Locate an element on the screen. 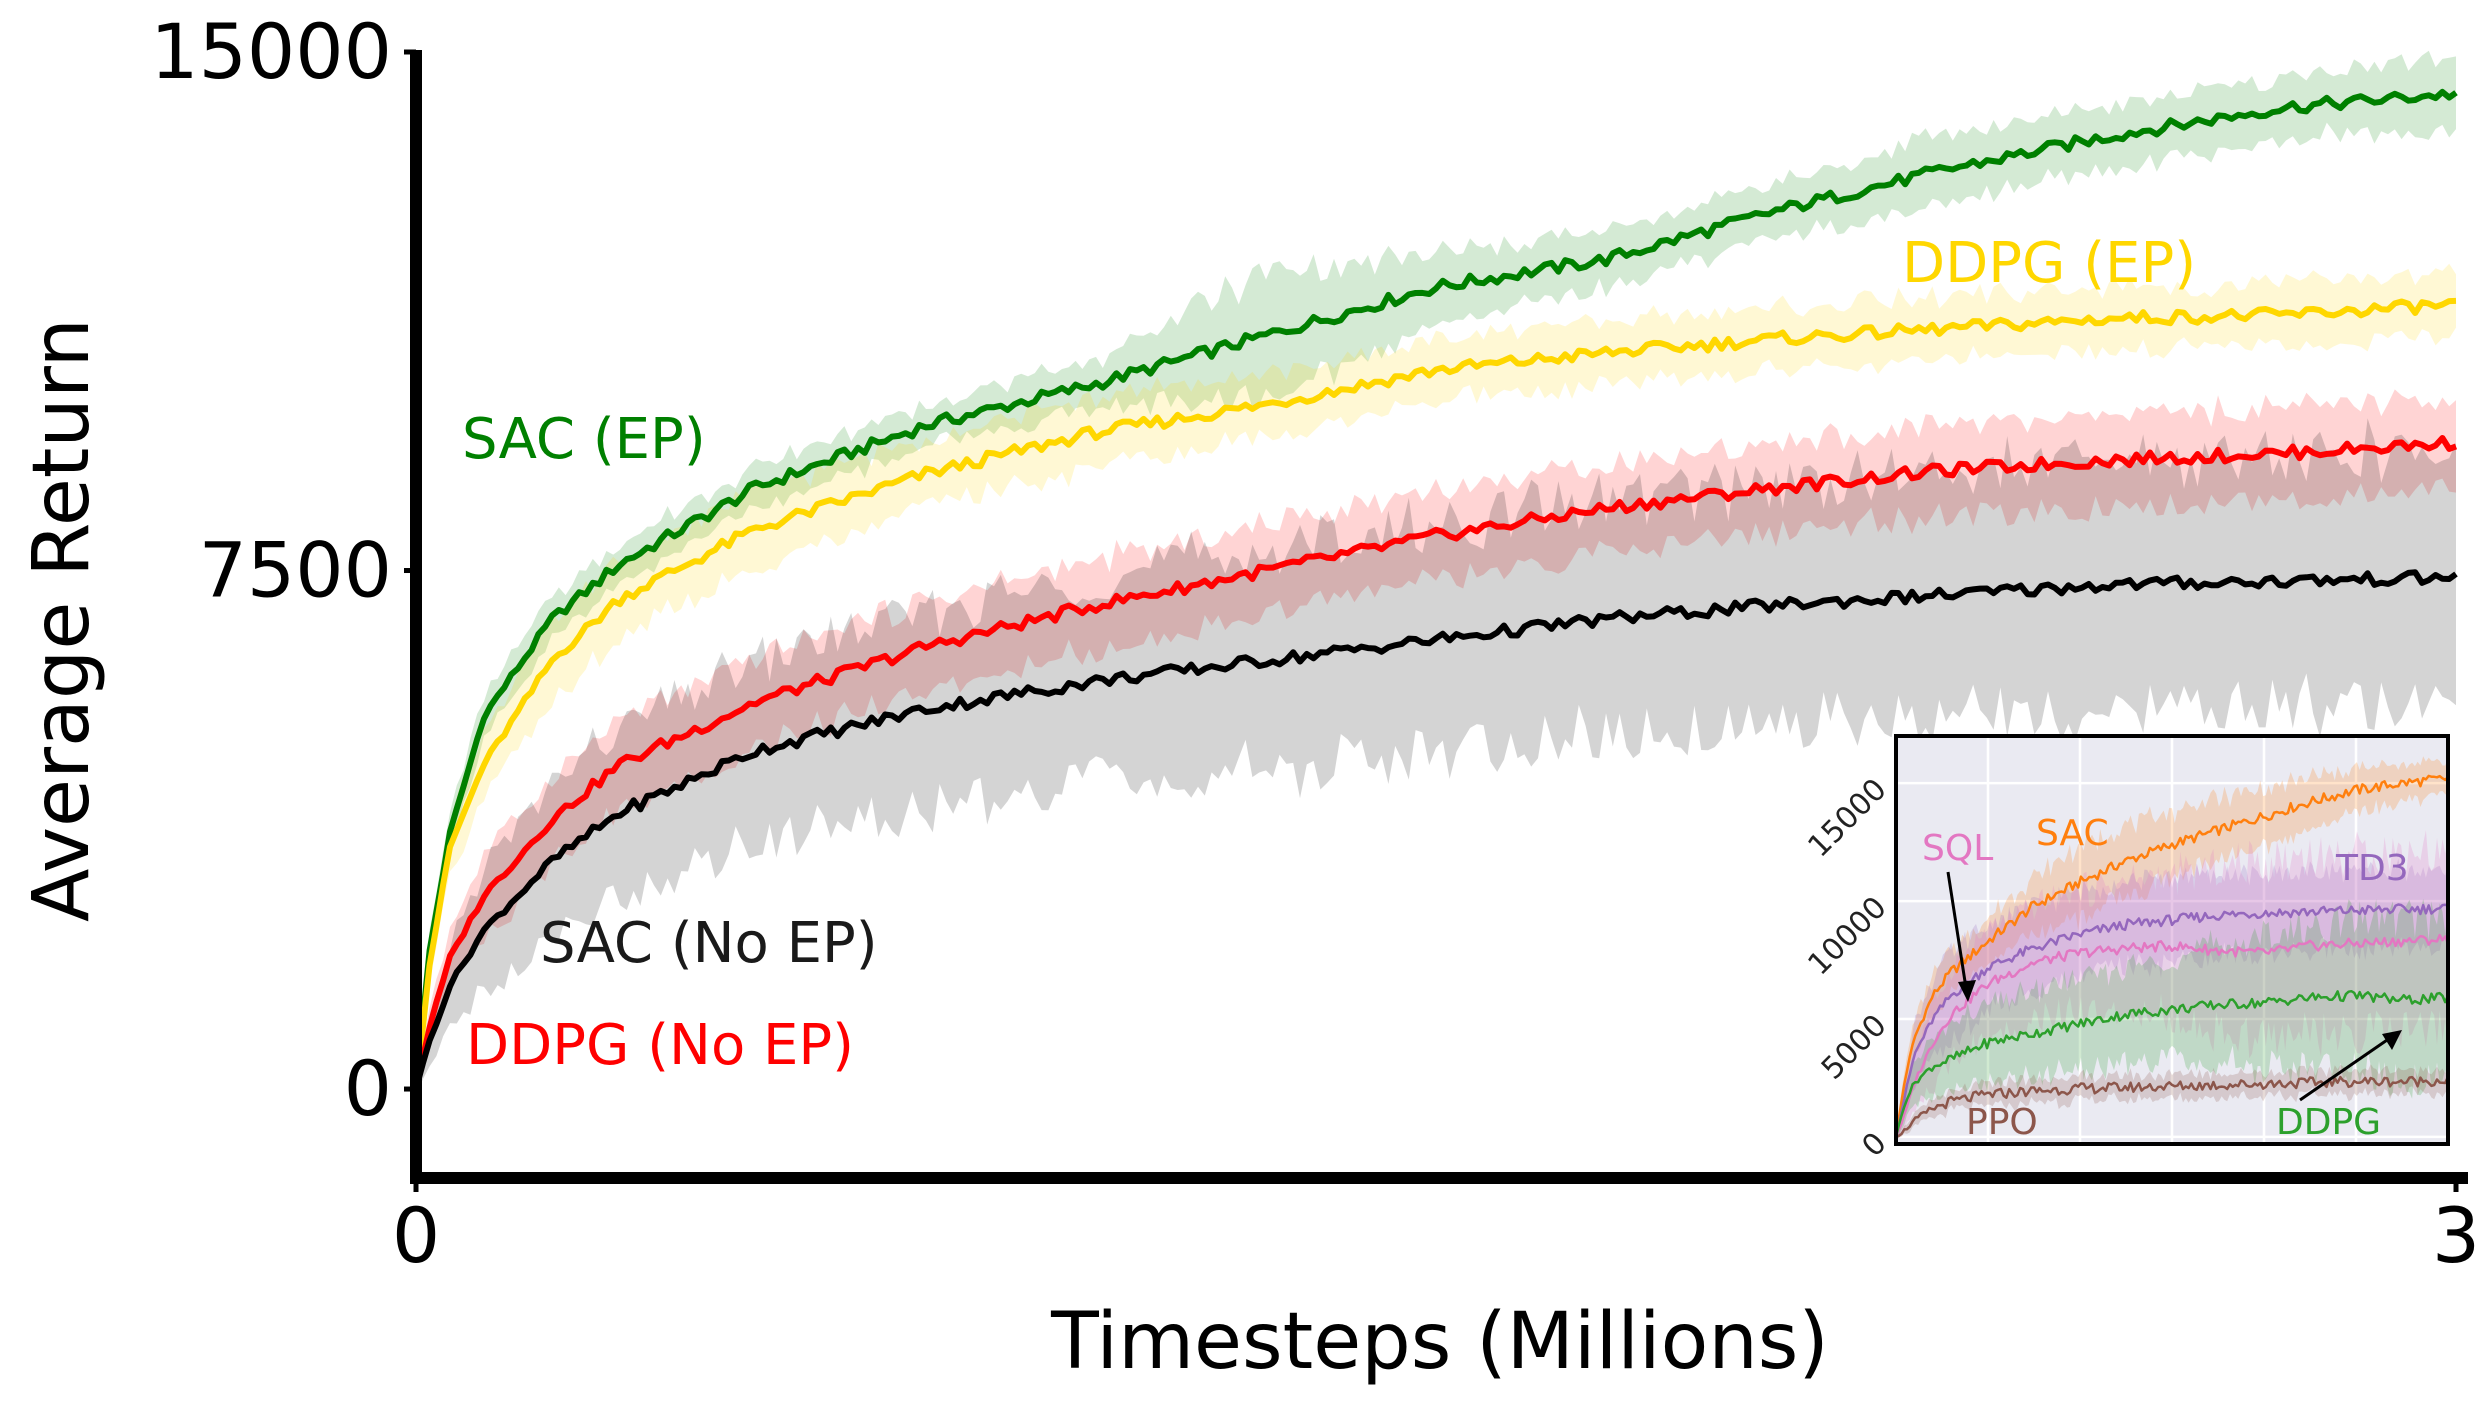  inset-y-tick-label: 10000 is located at coordinates (1847, 936).